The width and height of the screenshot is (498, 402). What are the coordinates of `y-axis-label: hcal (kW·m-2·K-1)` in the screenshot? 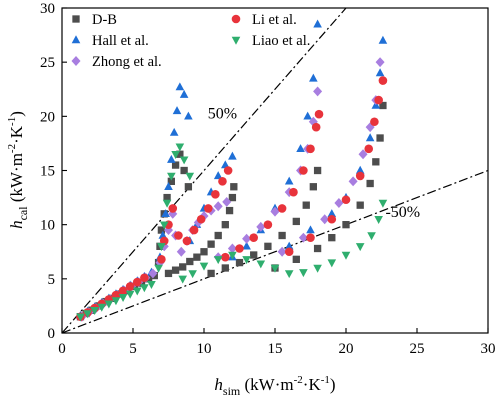 It's located at (18, 170).